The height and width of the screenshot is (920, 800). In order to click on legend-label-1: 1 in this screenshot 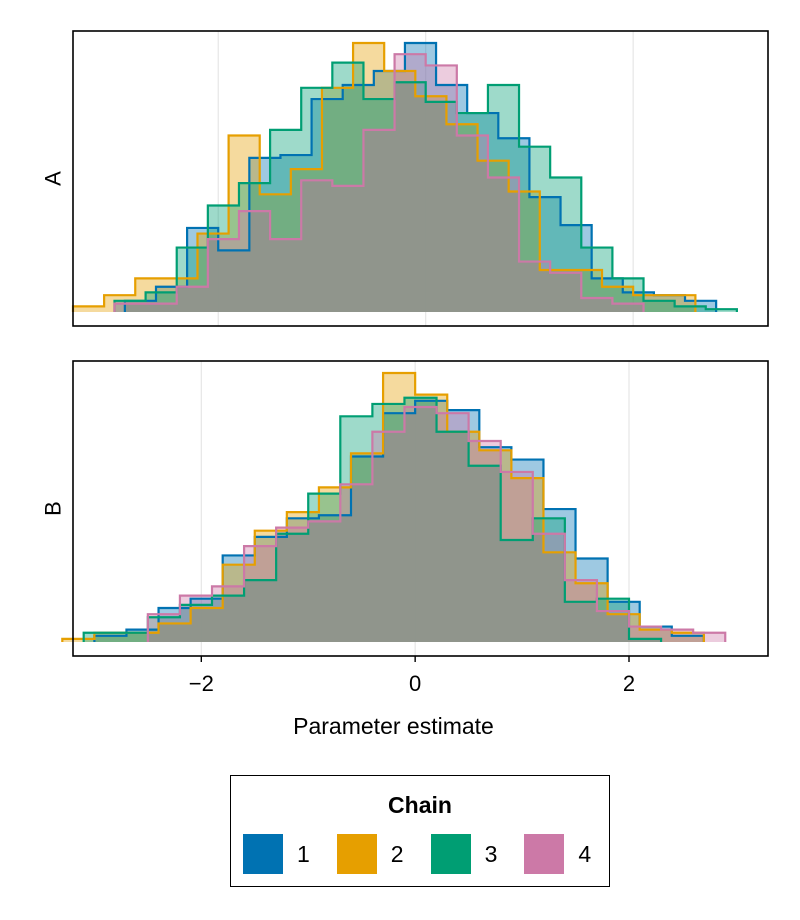, I will do `click(303, 853)`.